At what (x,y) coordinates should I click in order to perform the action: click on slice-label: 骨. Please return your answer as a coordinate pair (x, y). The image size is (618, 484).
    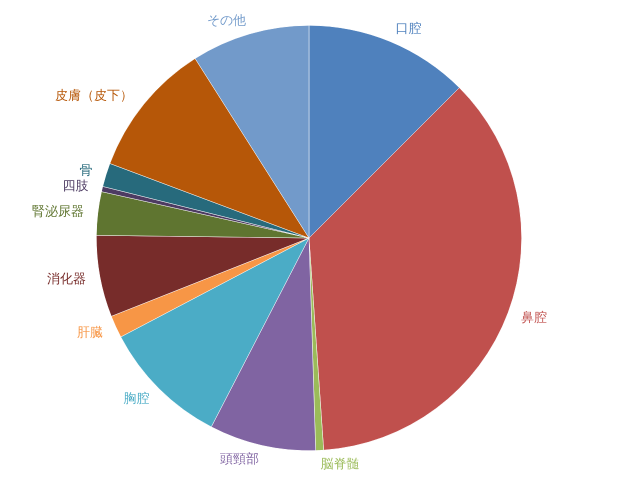
    Looking at the image, I should click on (86, 171).